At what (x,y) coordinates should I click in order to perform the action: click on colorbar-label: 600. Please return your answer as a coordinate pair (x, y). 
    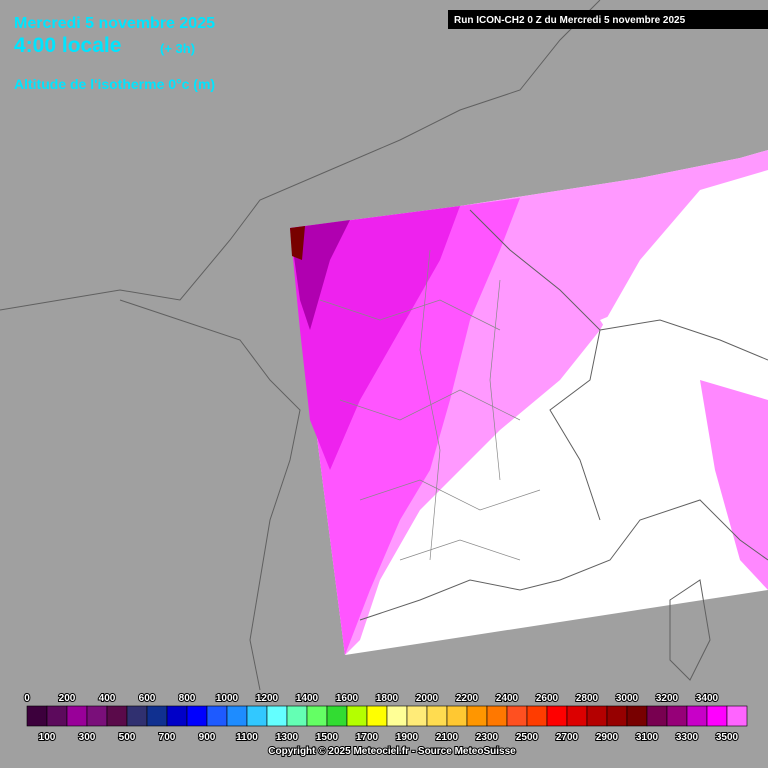
    Looking at the image, I should click on (147, 698).